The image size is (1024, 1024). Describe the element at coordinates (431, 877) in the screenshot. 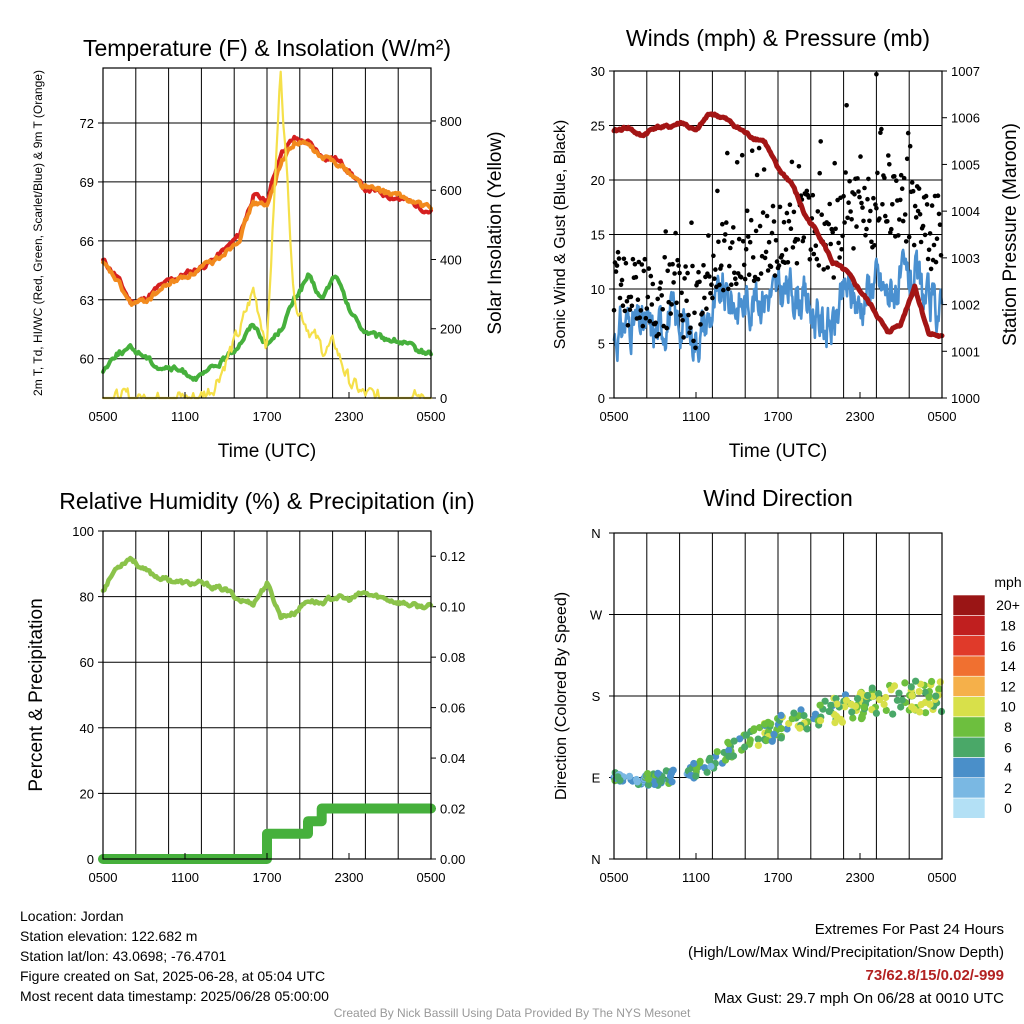

I see `humidity-xtick-label: 0500` at that location.